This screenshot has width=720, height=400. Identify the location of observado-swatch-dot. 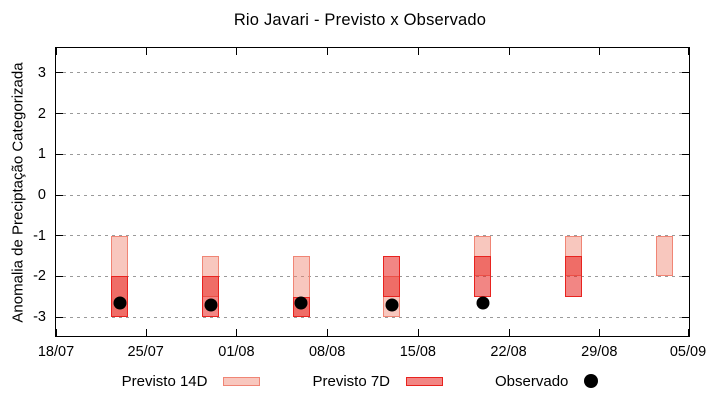
(591, 381).